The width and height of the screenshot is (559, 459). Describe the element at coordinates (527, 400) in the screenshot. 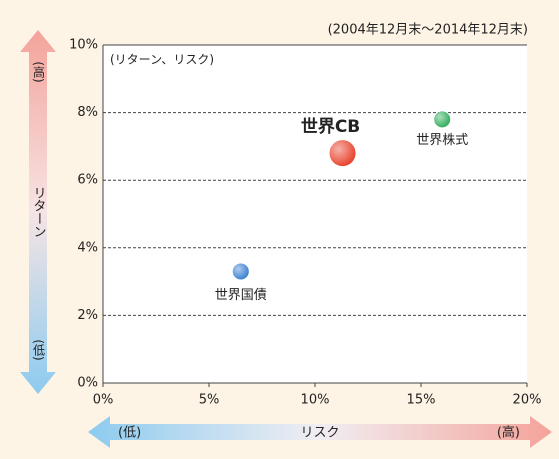

I see `x-tick-label: 20%` at that location.